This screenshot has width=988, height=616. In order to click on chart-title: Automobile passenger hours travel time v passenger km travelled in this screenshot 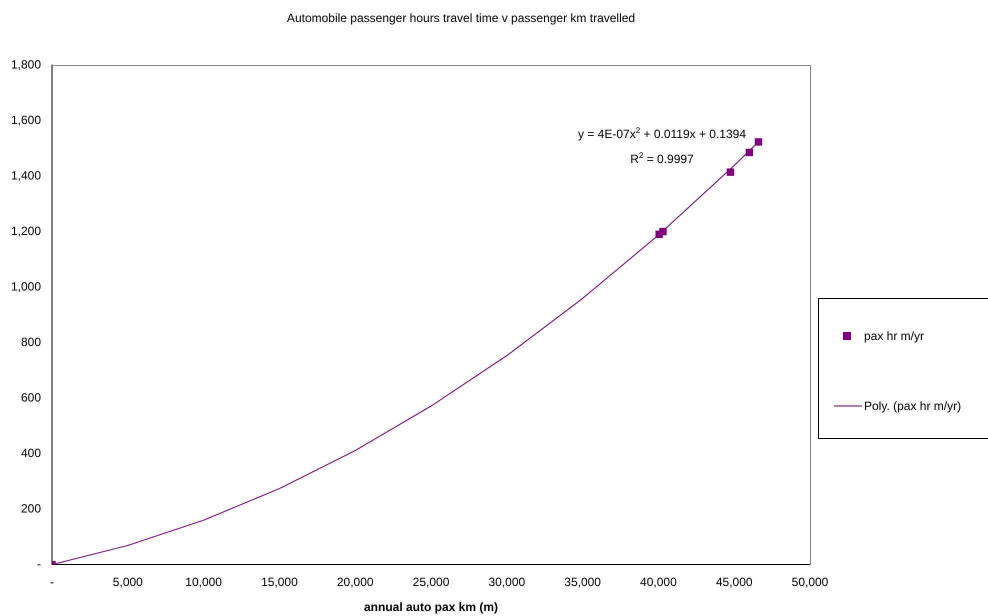, I will do `click(461, 18)`.